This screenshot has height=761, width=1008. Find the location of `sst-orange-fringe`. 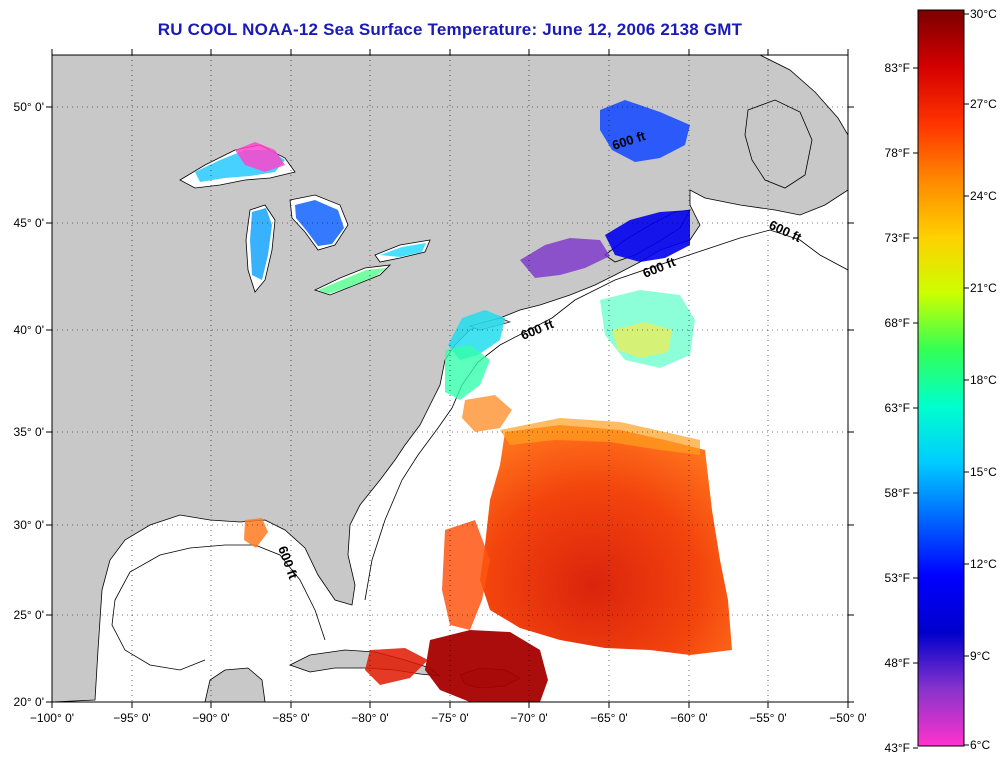

sst-orange-fringe is located at coordinates (600, 436).